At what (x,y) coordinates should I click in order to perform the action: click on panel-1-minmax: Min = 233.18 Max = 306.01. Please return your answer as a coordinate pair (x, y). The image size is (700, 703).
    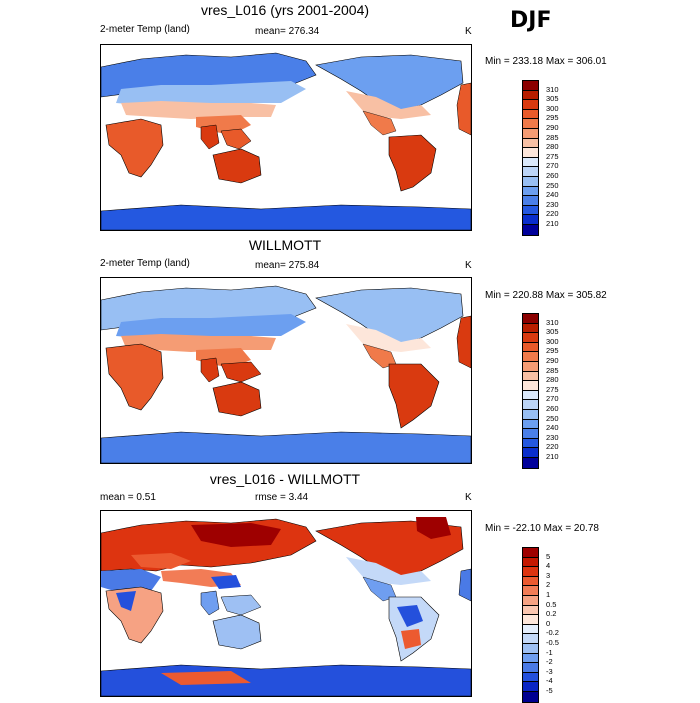
    Looking at the image, I should click on (546, 61).